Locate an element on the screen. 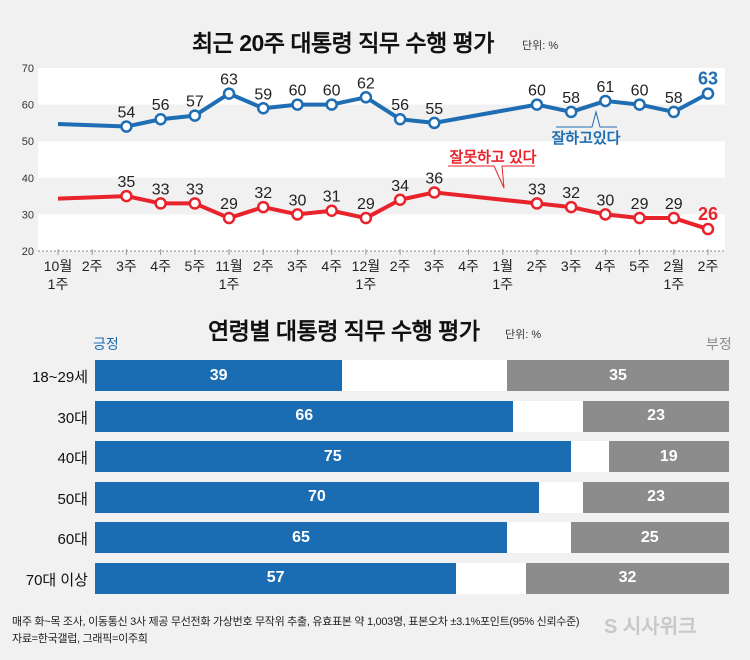 This screenshot has height=660, width=750. negative-label: 부정 is located at coordinates (719, 344).